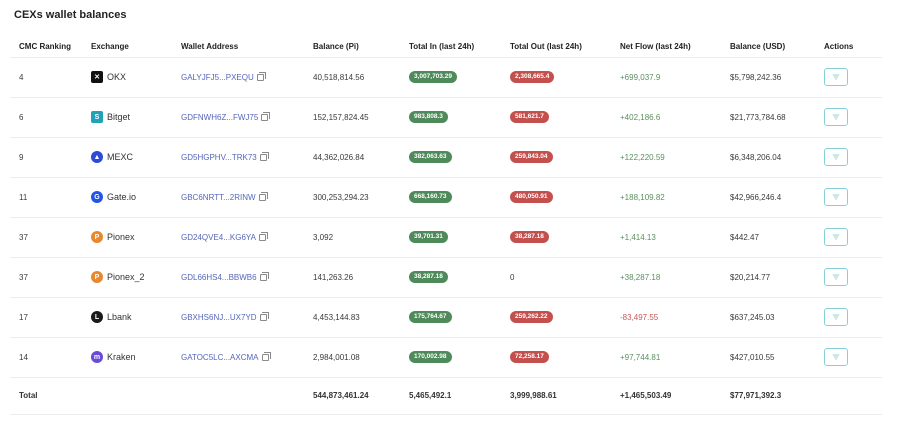  I want to click on total-out-cell: 38,287.18, so click(565, 237).